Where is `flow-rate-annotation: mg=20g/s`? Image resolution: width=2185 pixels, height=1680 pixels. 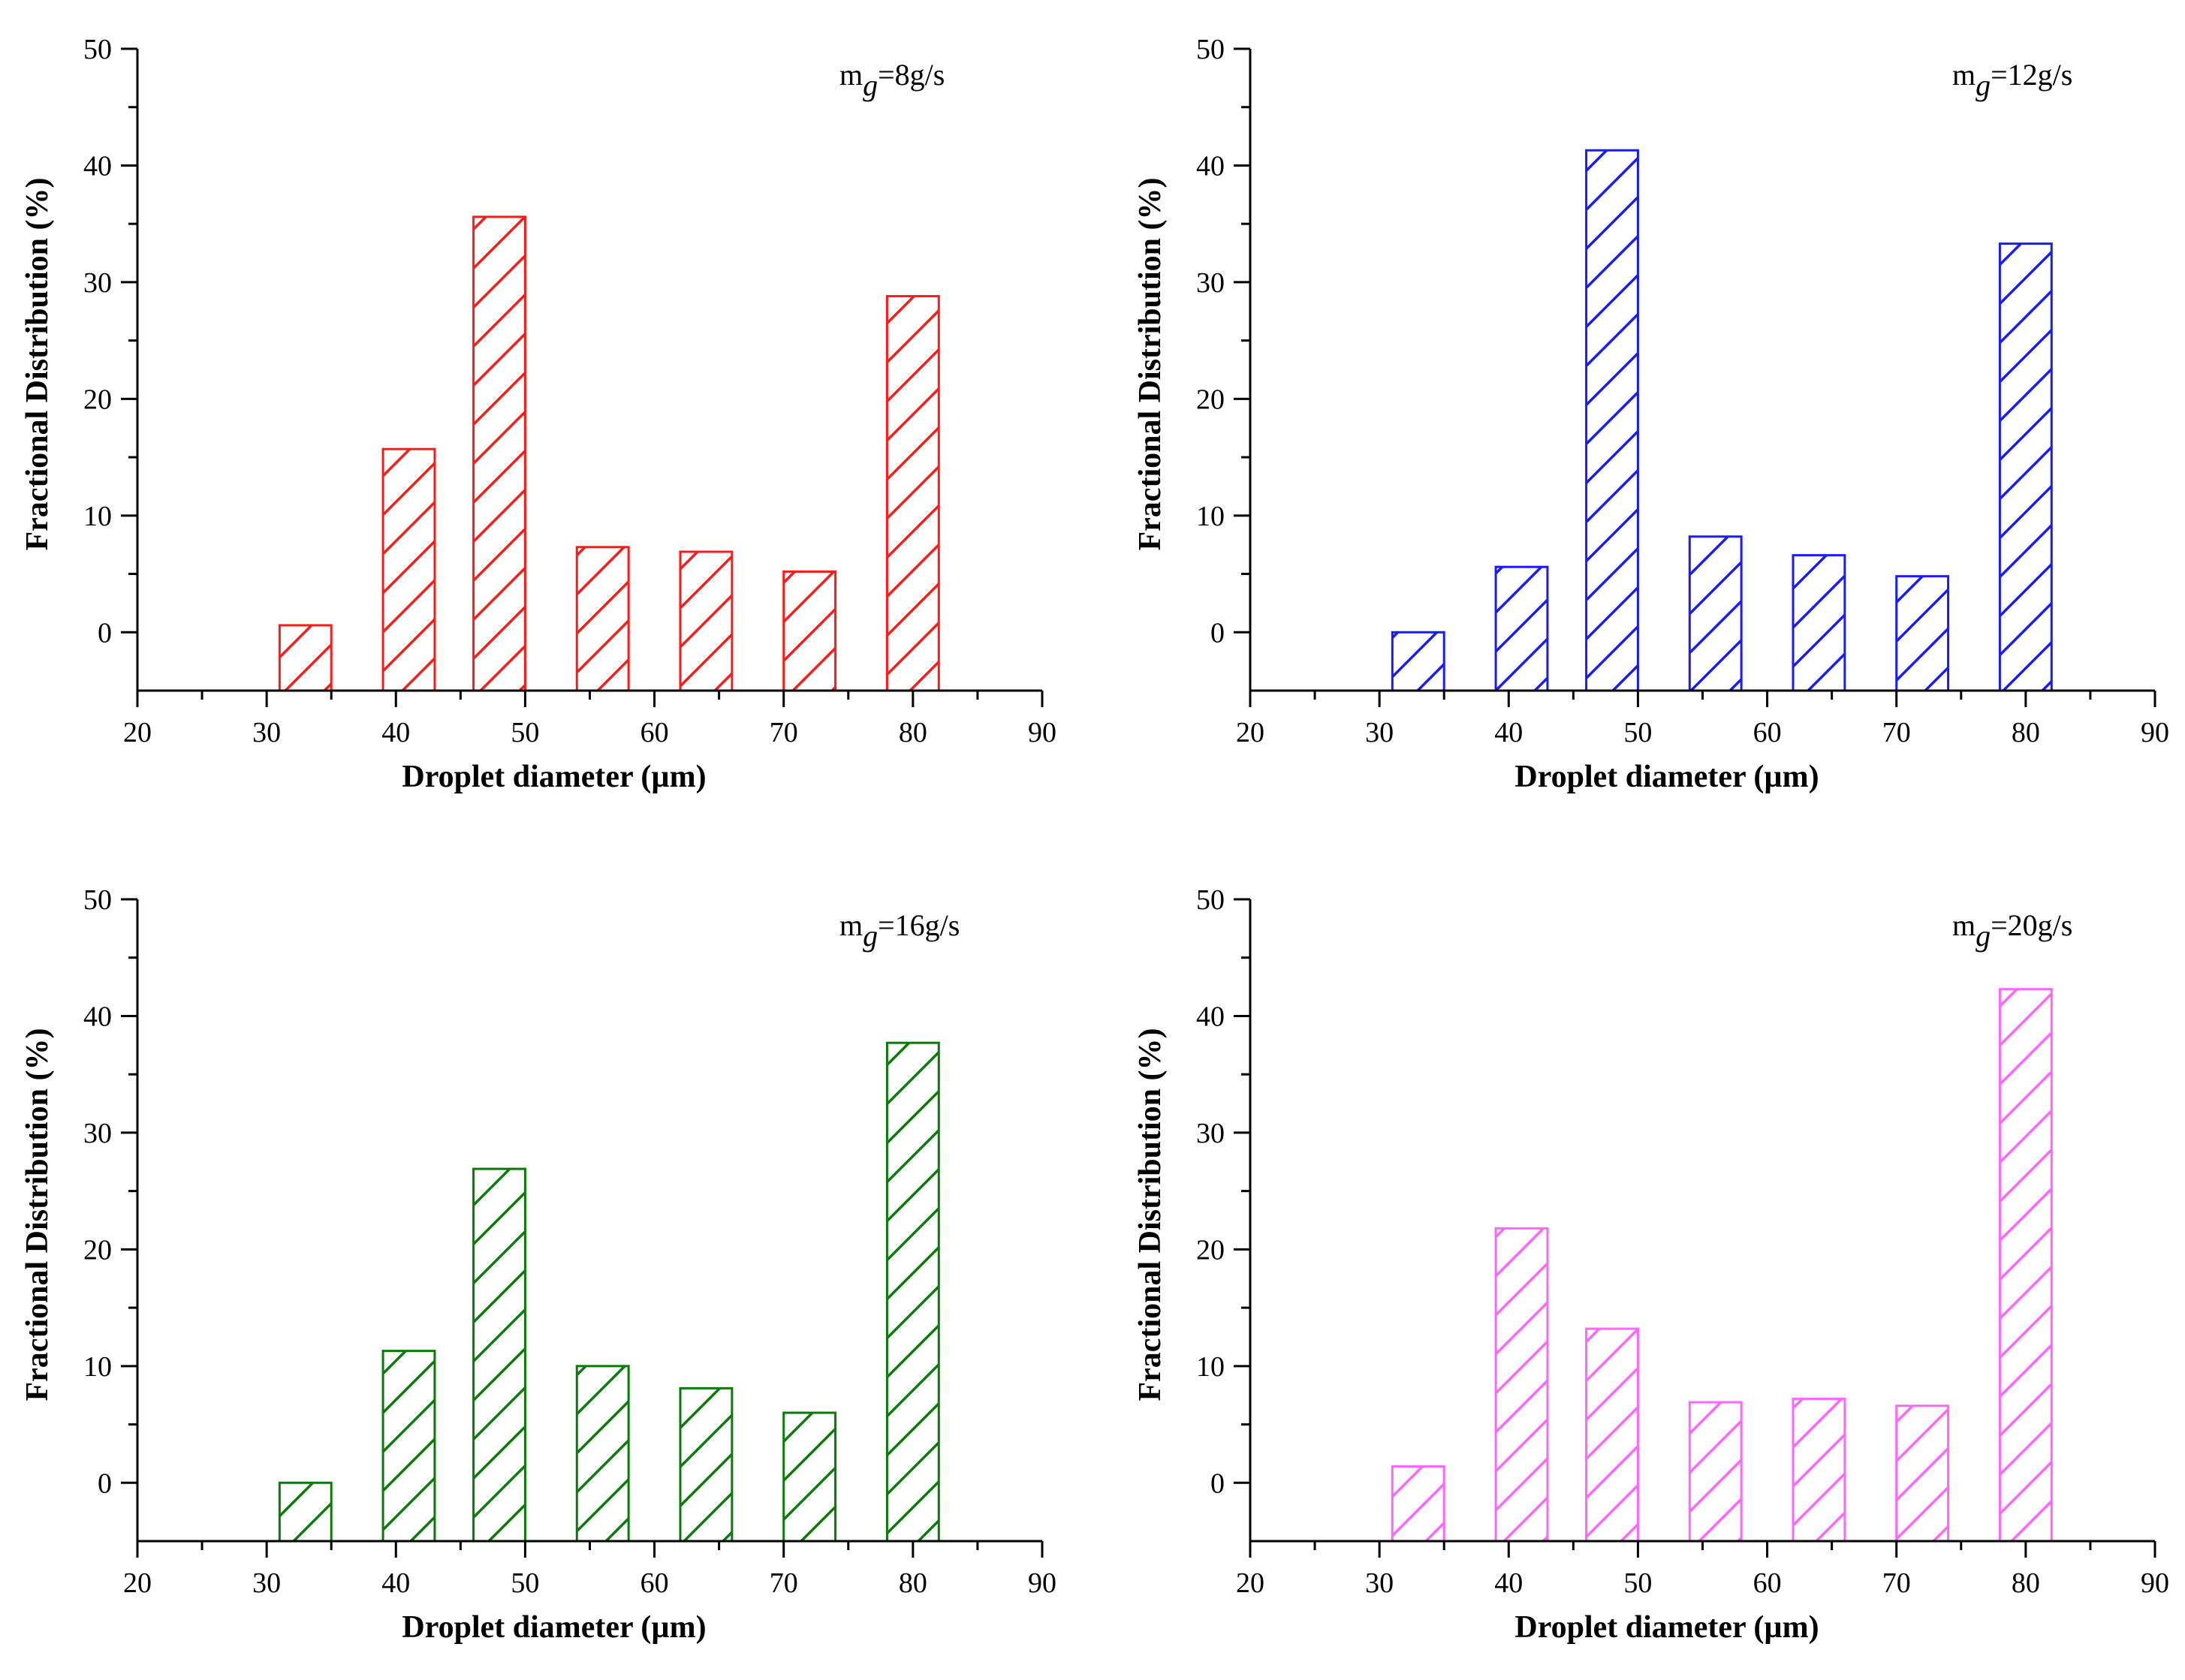
flow-rate-annotation: mg=20g/s is located at coordinates (2012, 930).